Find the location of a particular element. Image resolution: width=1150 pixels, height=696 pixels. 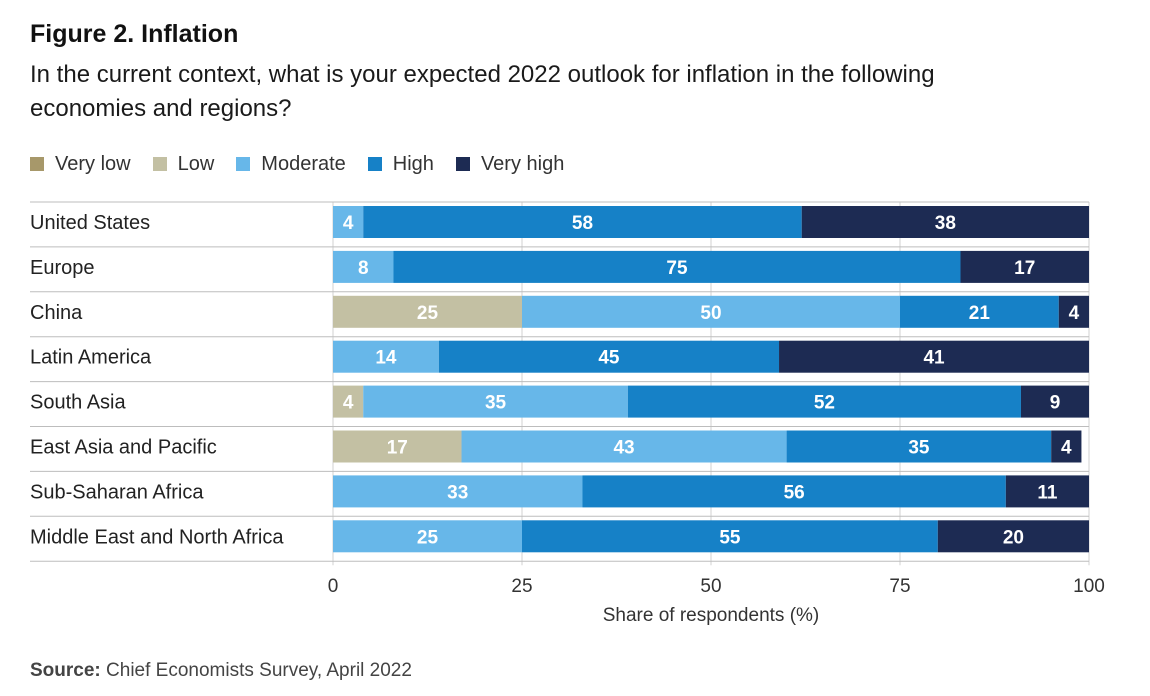

bar-segment-united-states-moderate is located at coordinates (348, 222).